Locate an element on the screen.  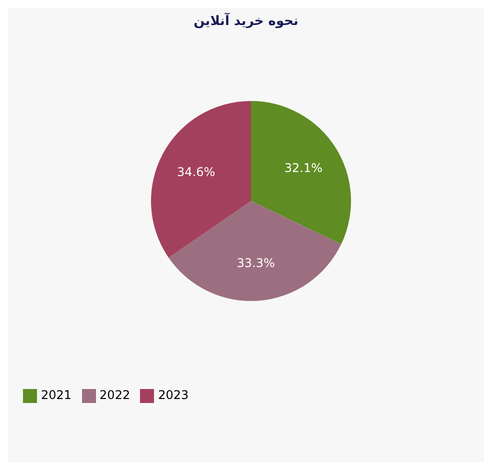
data-label: 33.3% is located at coordinates (255, 263).